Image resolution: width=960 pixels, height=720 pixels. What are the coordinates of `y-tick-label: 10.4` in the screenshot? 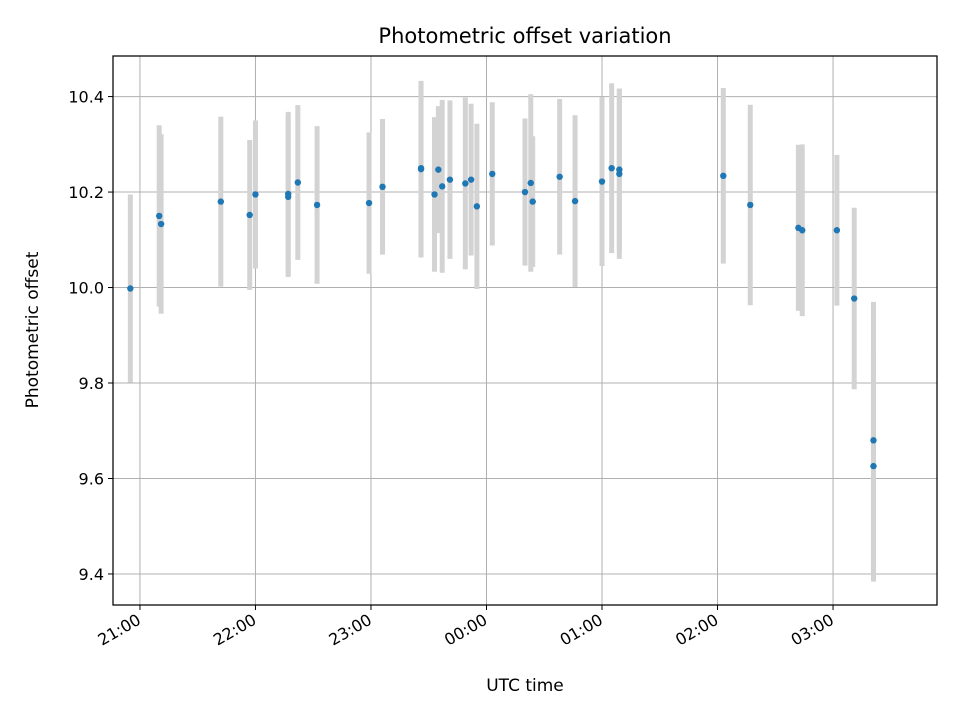 It's located at (86, 97).